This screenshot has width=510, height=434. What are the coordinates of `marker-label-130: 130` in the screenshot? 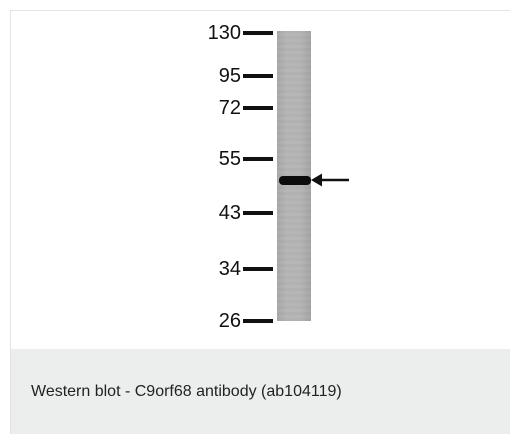 It's located at (224, 33).